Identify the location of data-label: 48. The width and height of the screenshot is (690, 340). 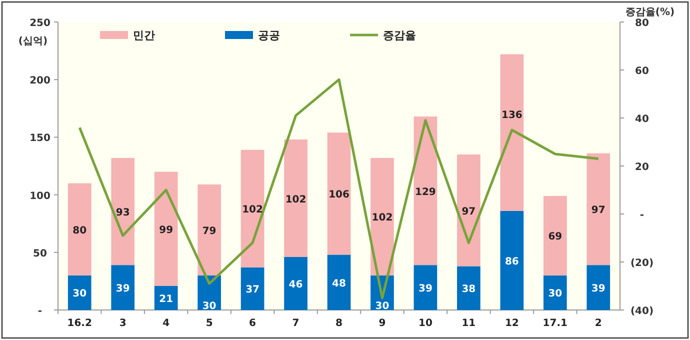
(339, 284).